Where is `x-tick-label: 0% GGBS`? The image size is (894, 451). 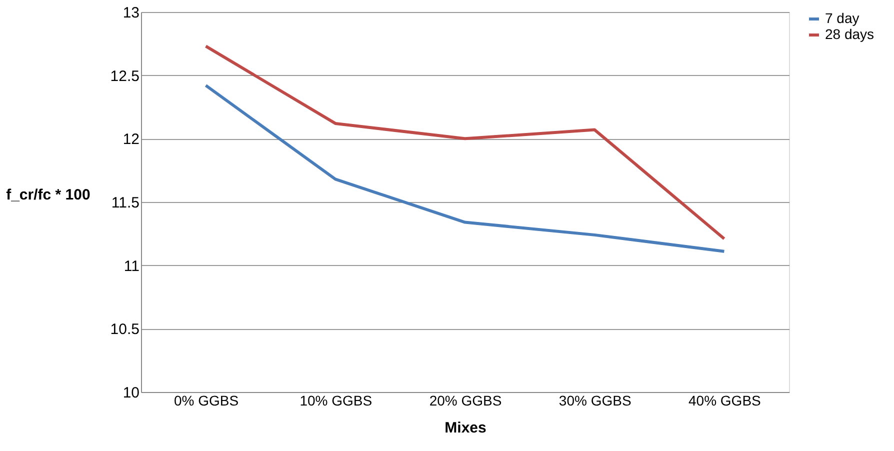 x-tick-label: 0% GGBS is located at coordinates (206, 400).